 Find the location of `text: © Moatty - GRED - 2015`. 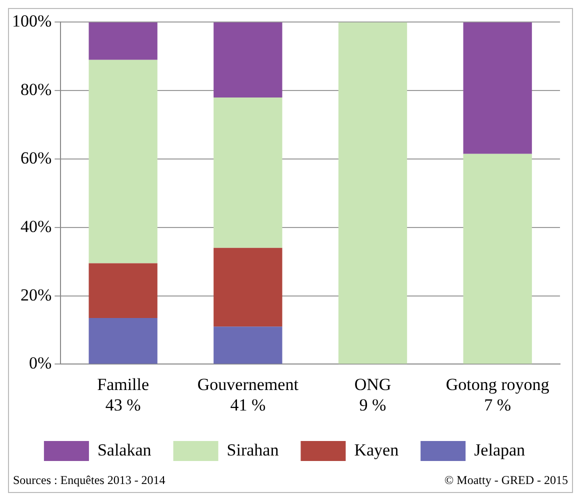

text: © Moatty - GRED - 2015 is located at coordinates (506, 480).